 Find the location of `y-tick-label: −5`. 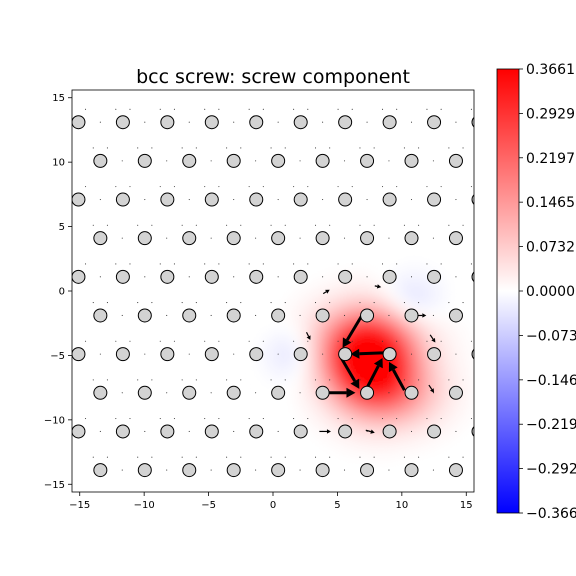

y-tick-label: −5 is located at coordinates (57, 356).